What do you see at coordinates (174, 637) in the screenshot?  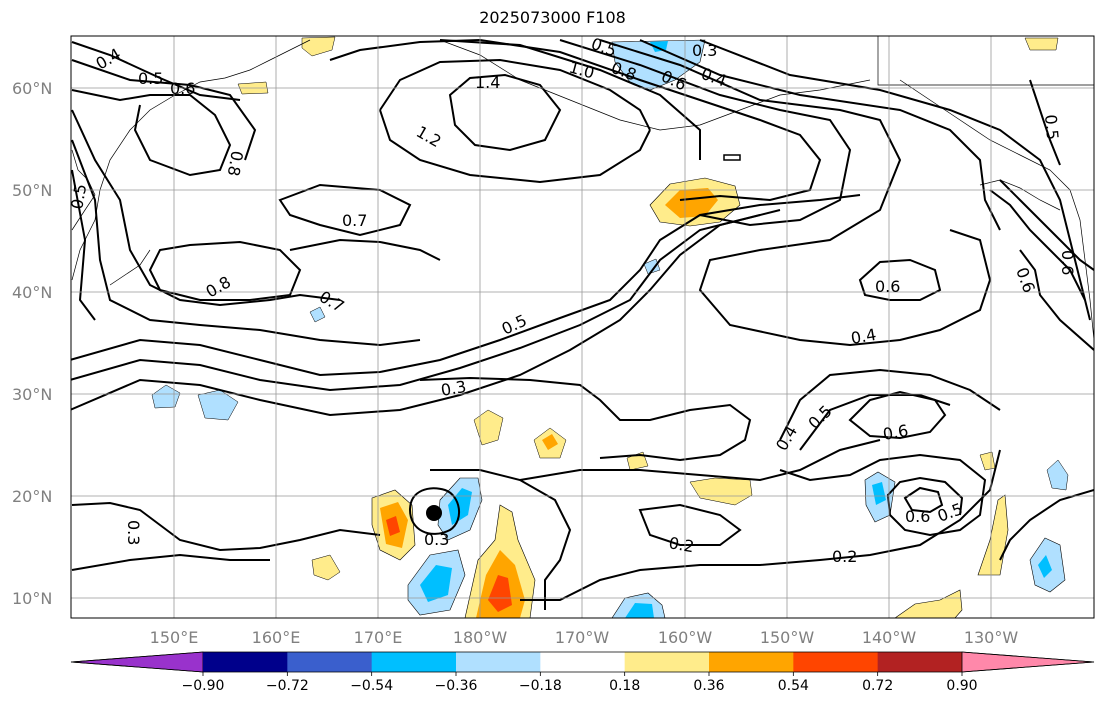 I see `lon-label: 150°E` at bounding box center [174, 637].